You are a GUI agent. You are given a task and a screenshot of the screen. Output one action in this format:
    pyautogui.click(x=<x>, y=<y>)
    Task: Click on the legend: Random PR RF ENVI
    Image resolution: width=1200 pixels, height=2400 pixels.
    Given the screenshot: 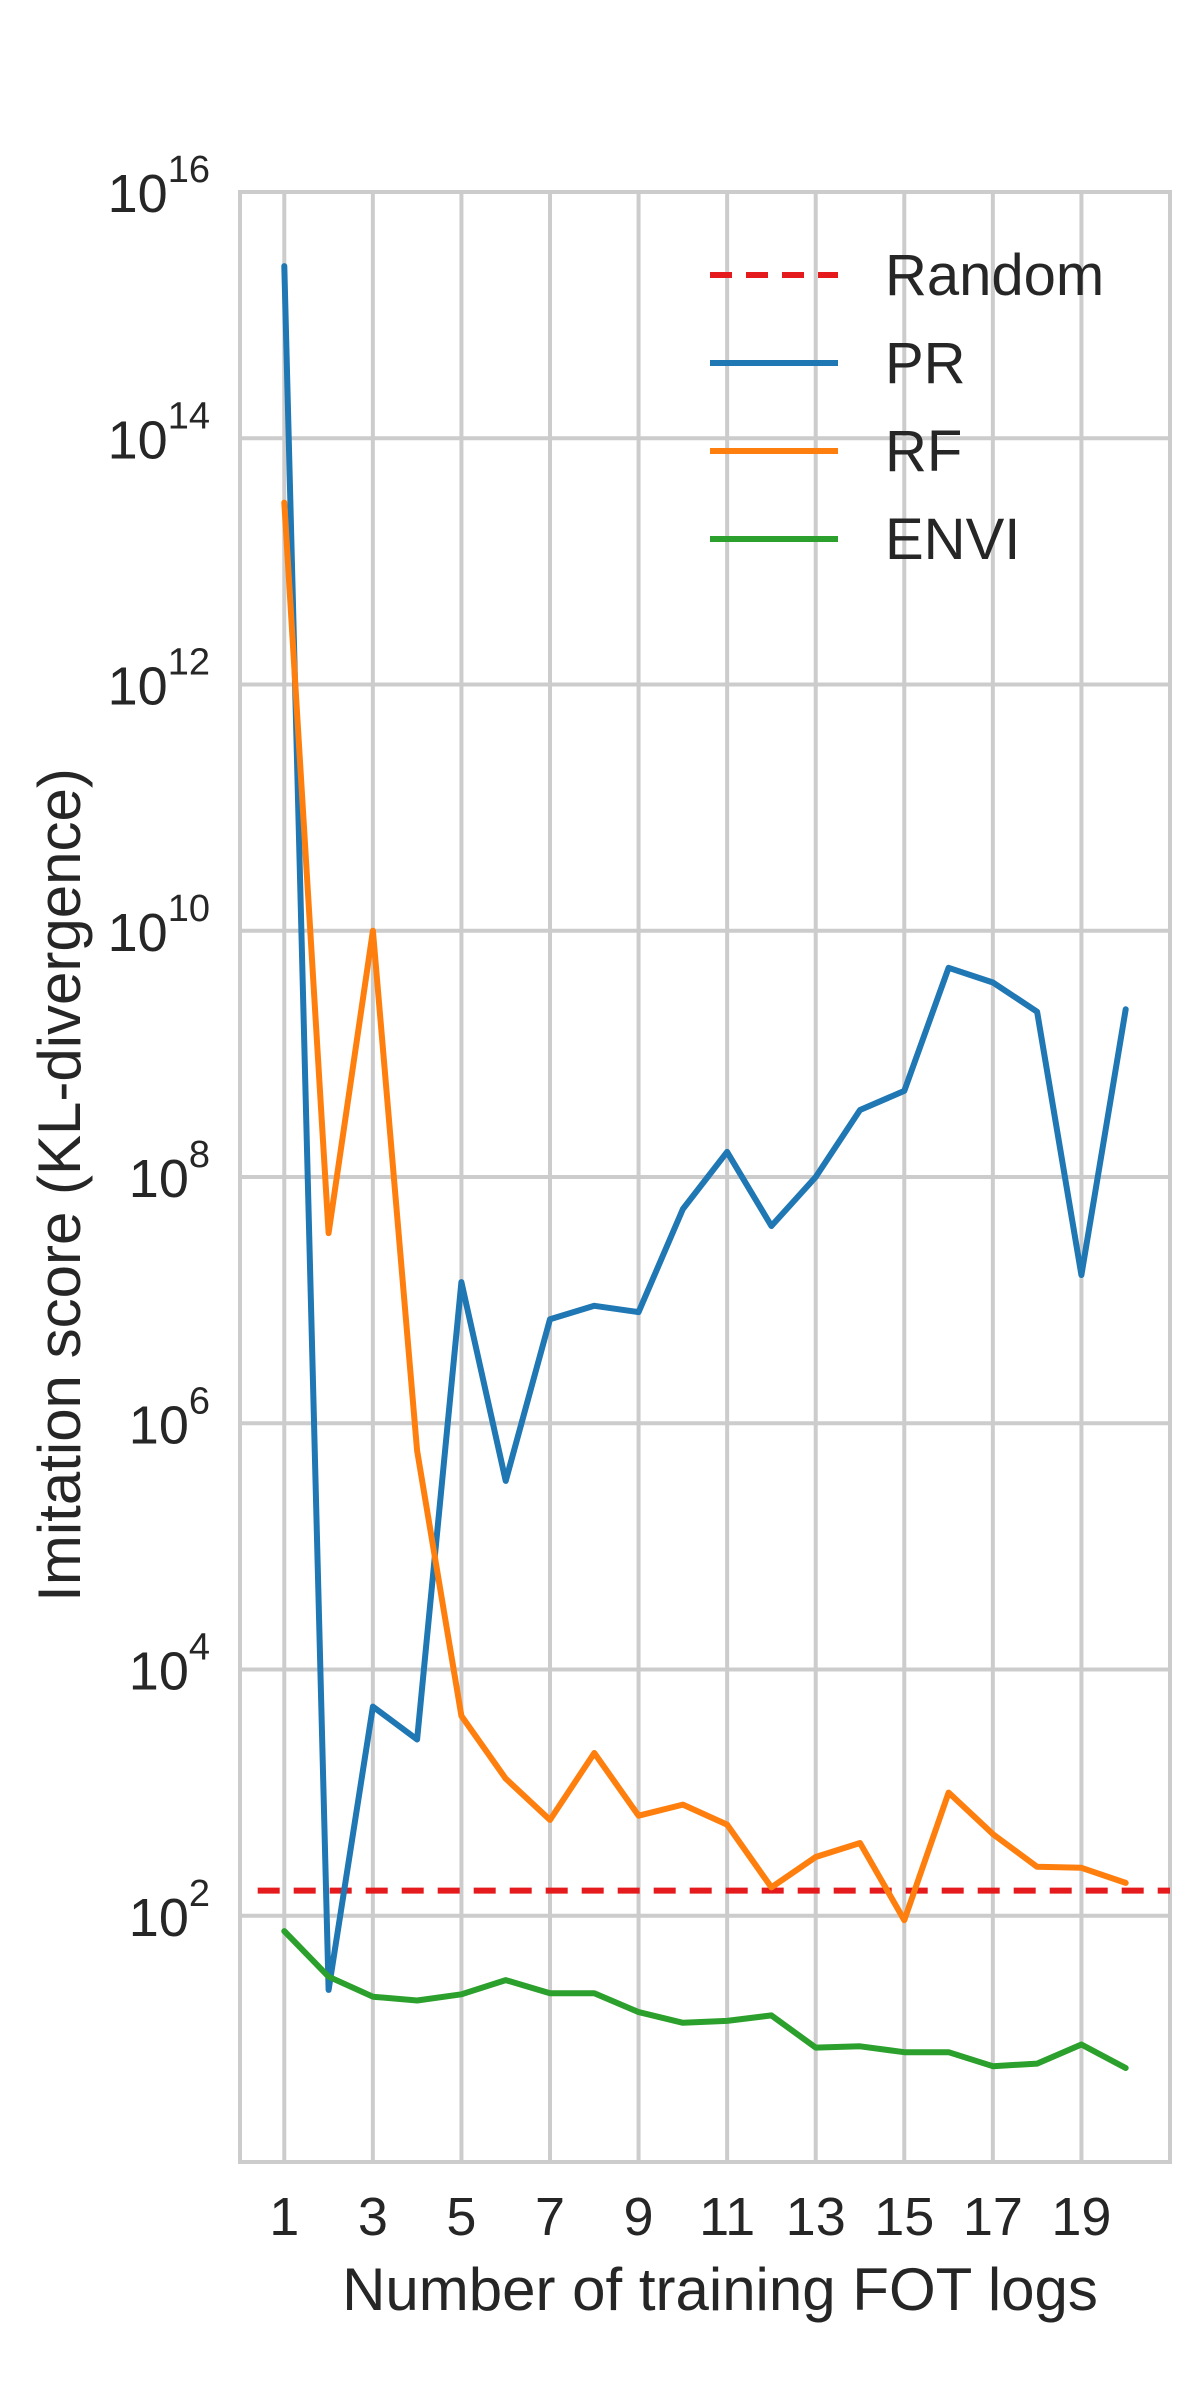 What is the action you would take?
    pyautogui.click(x=907, y=407)
    